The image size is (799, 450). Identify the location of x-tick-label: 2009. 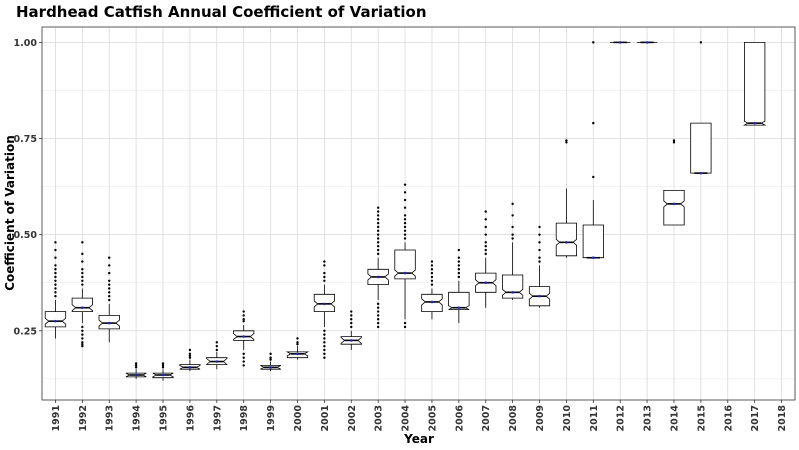
(540, 418).